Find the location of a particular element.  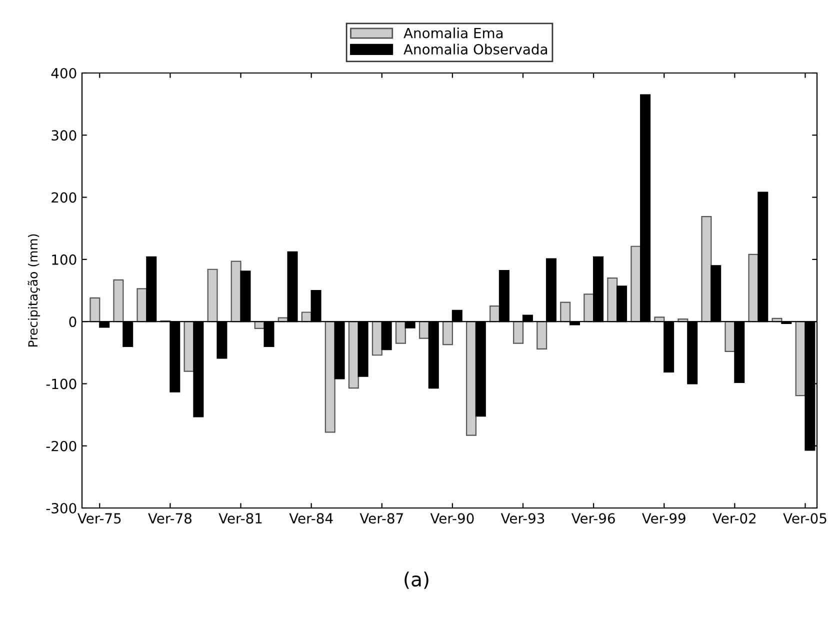

y-tick-label: 100 is located at coordinates (64, 259).